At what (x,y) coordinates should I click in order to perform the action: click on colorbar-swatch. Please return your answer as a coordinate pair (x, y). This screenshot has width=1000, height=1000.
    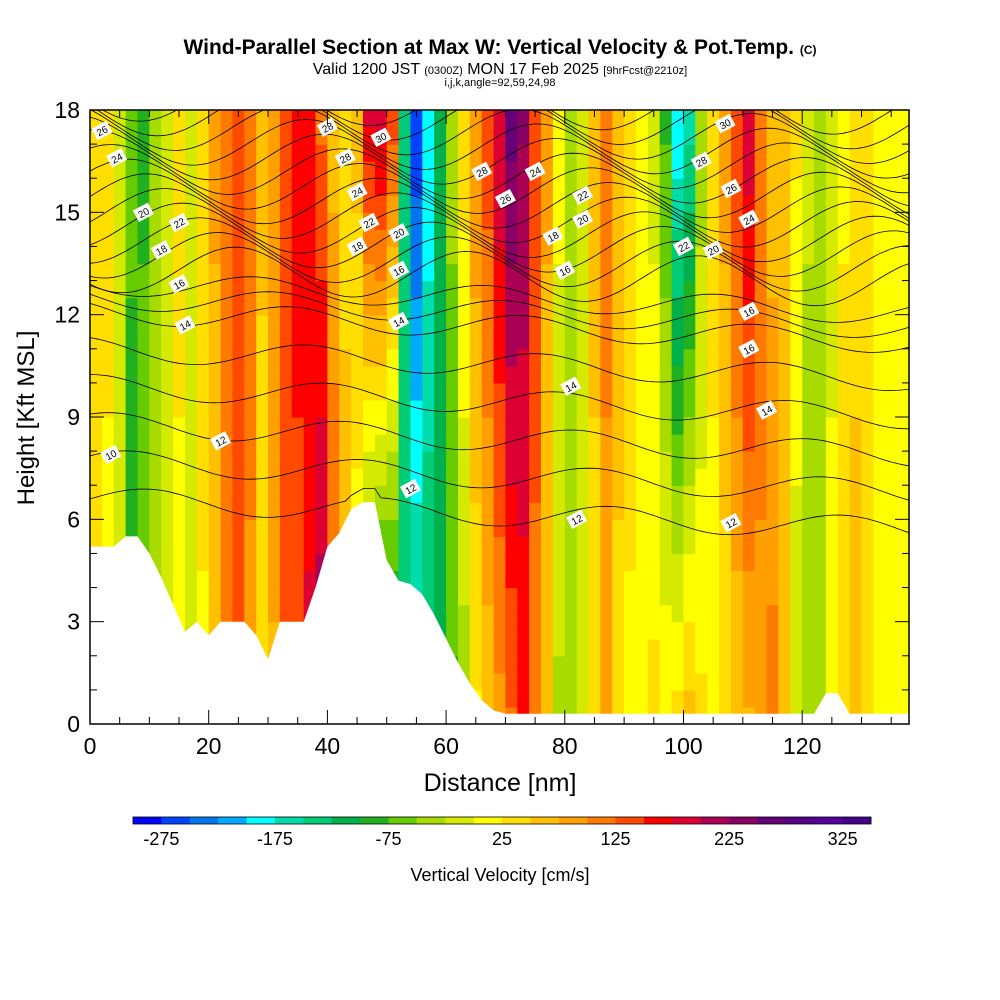
    Looking at the image, I should click on (828, 820).